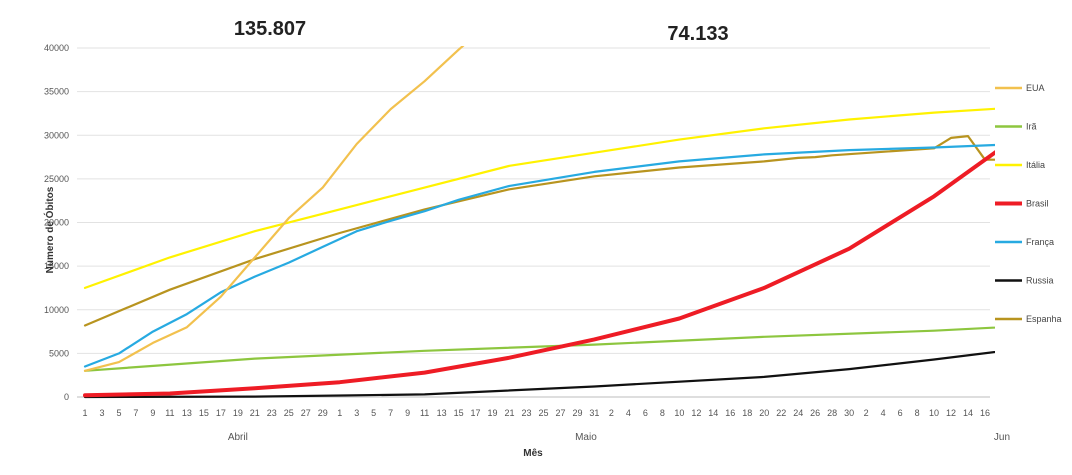  What do you see at coordinates (539, 349) in the screenshot?
I see `series-line-ira` at bounding box center [539, 349].